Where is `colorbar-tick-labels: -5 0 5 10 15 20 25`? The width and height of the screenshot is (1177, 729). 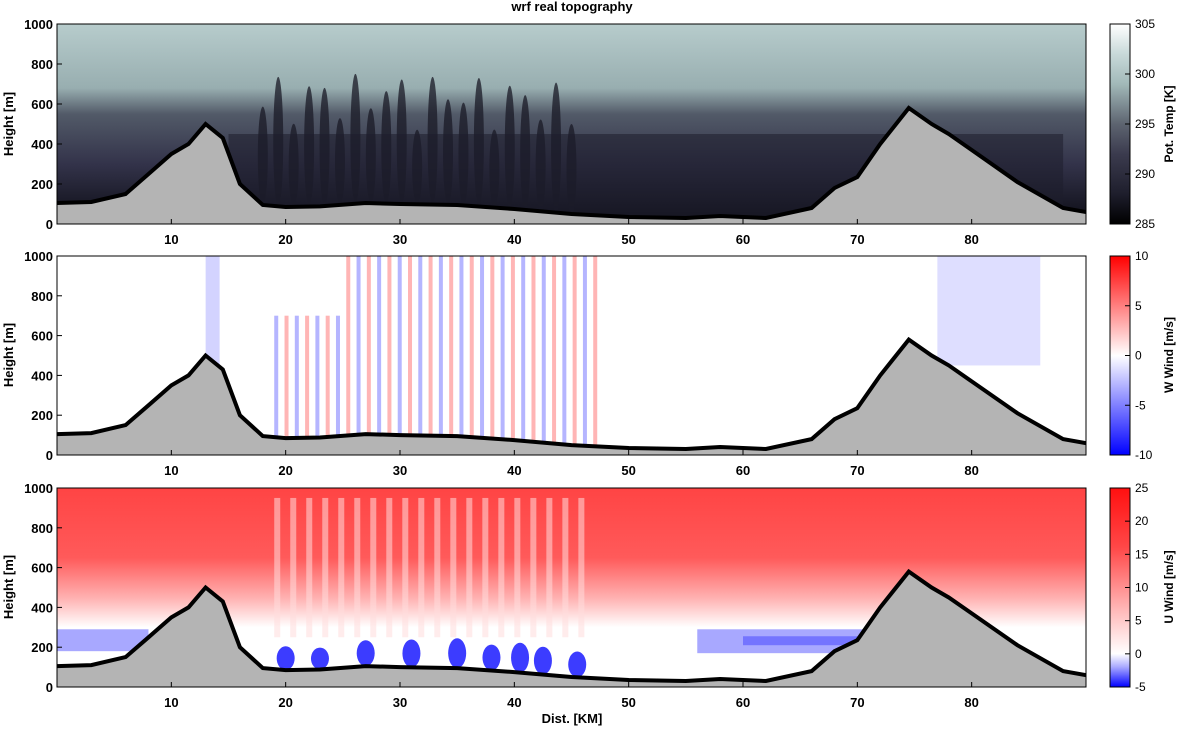
colorbar-tick-labels: -5 0 5 10 15 20 25 is located at coordinates (1137, 587).